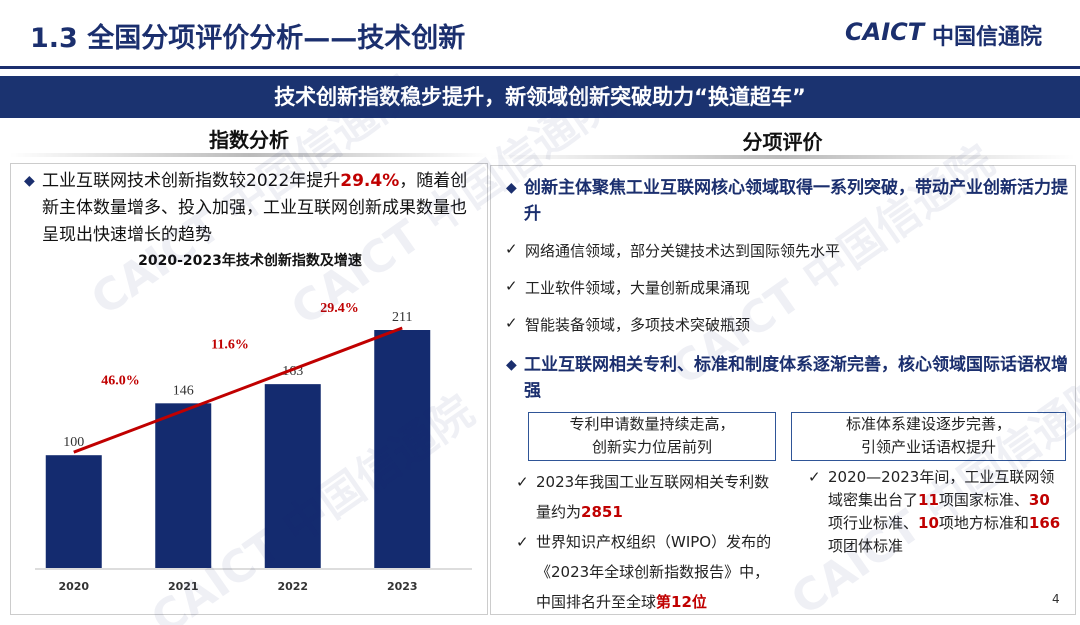 This screenshot has width=1080, height=625. I want to click on sub-box-title: 引领产业话语权提升, so click(928, 447).